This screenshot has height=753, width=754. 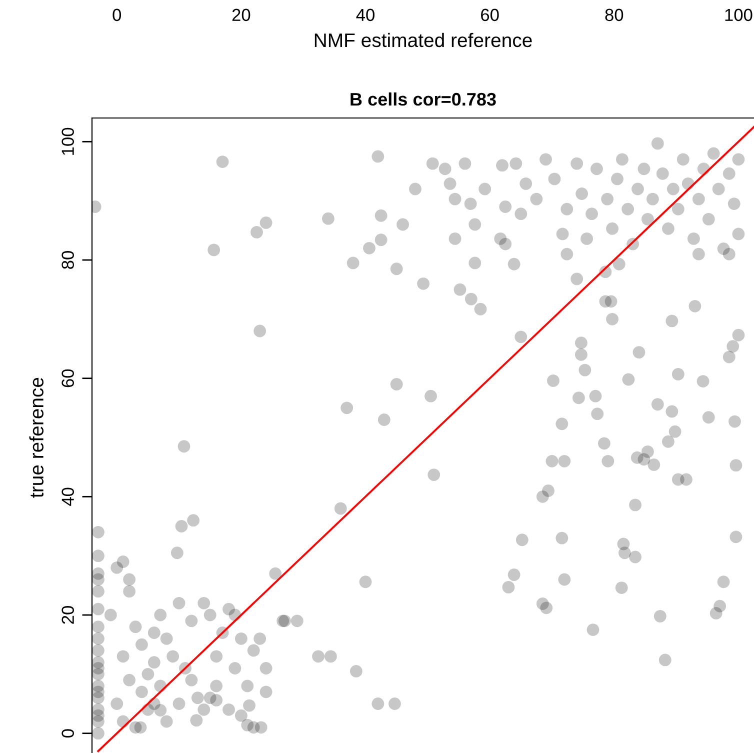 What do you see at coordinates (738, 15) in the screenshot?
I see `x-tick-label: 100` at bounding box center [738, 15].